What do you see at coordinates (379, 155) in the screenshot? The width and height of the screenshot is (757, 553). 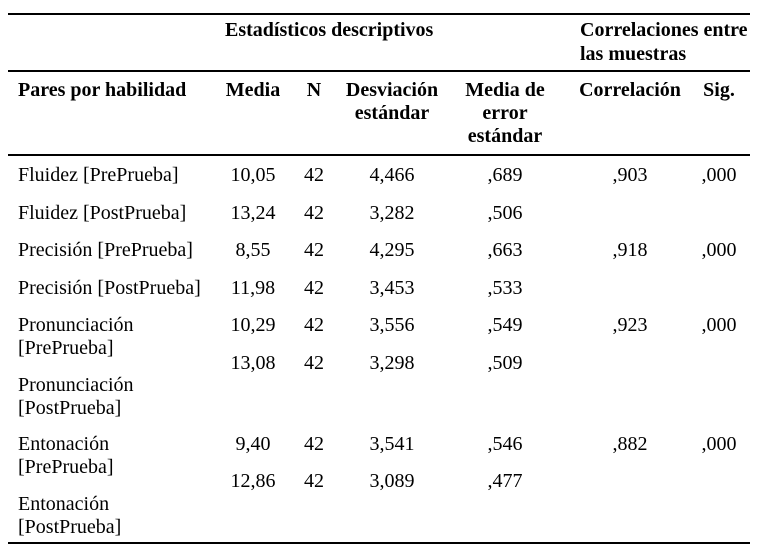 I see `rule-below-column-headers` at bounding box center [379, 155].